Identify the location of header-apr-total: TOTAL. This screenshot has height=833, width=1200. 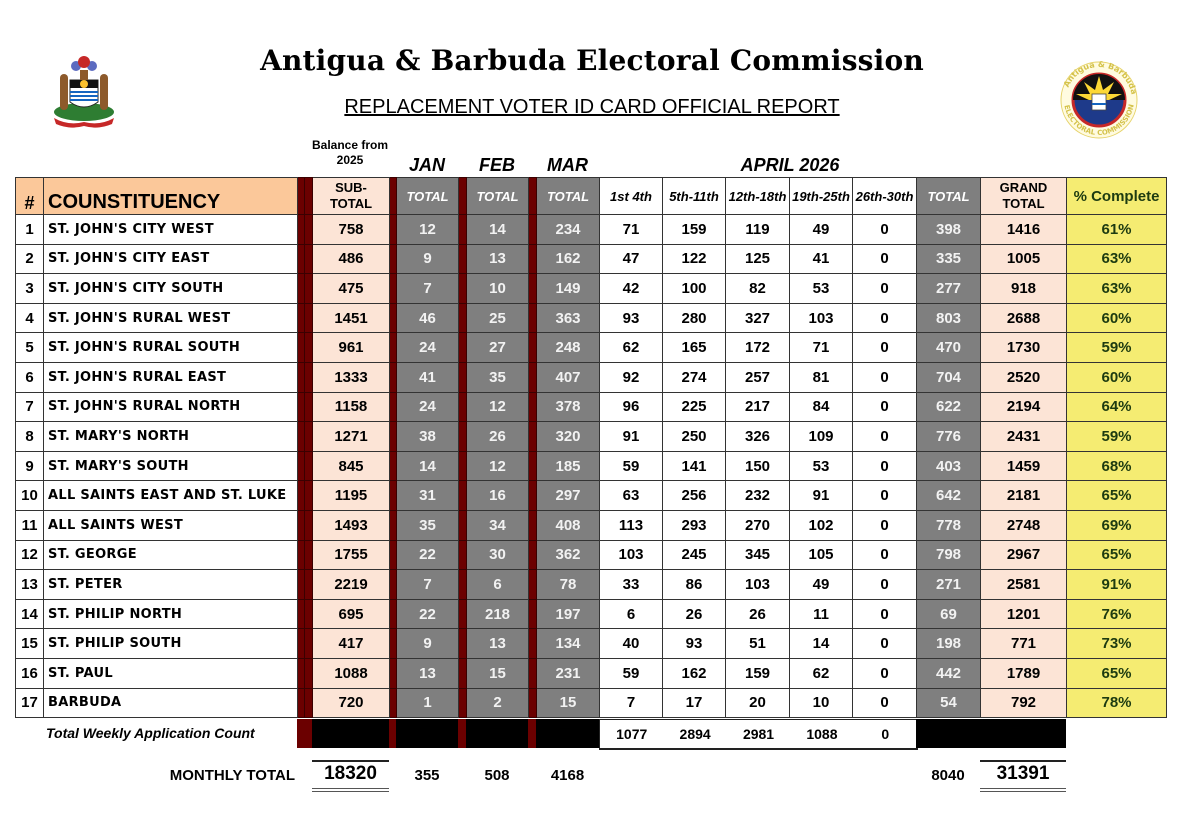
(948, 196).